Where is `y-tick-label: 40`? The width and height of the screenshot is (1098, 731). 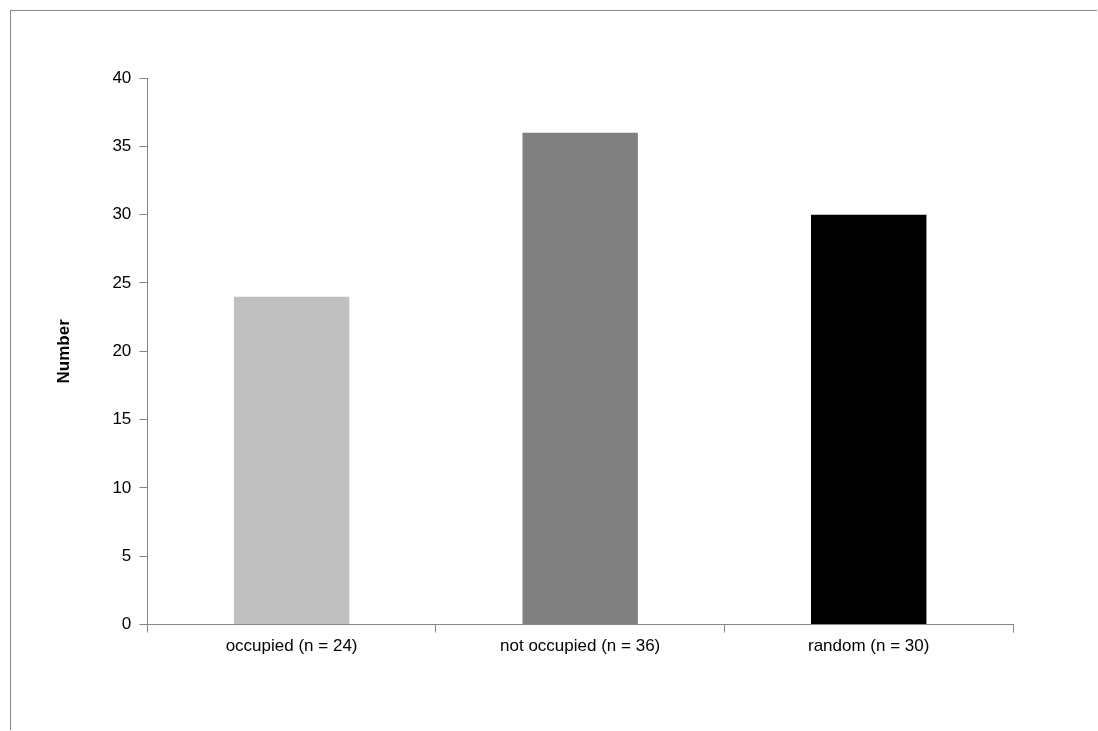
y-tick-label: 40 is located at coordinates (122, 77).